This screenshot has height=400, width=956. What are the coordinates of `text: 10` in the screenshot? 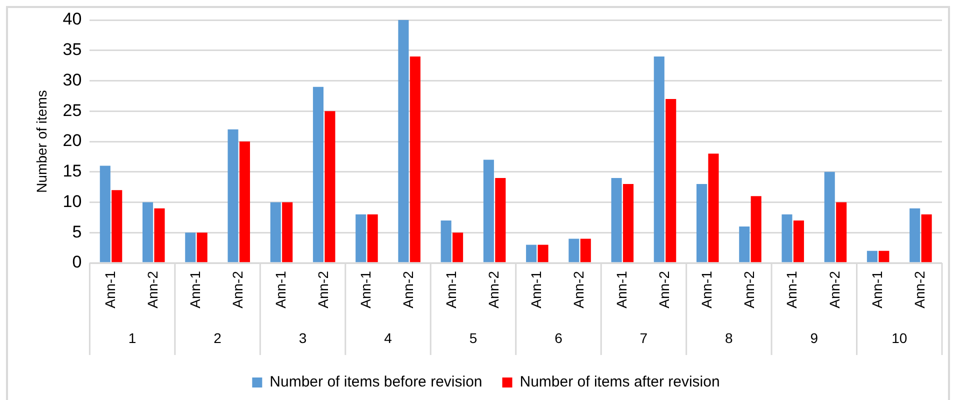 It's located at (900, 338).